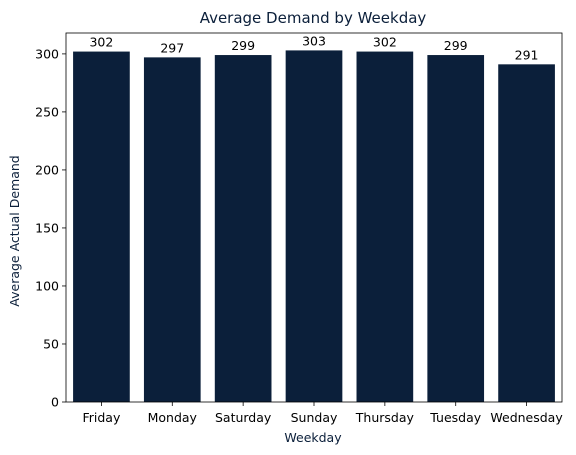  What do you see at coordinates (455, 417) in the screenshot?
I see `x-tick-label-tuesday: Tuesday` at bounding box center [455, 417].